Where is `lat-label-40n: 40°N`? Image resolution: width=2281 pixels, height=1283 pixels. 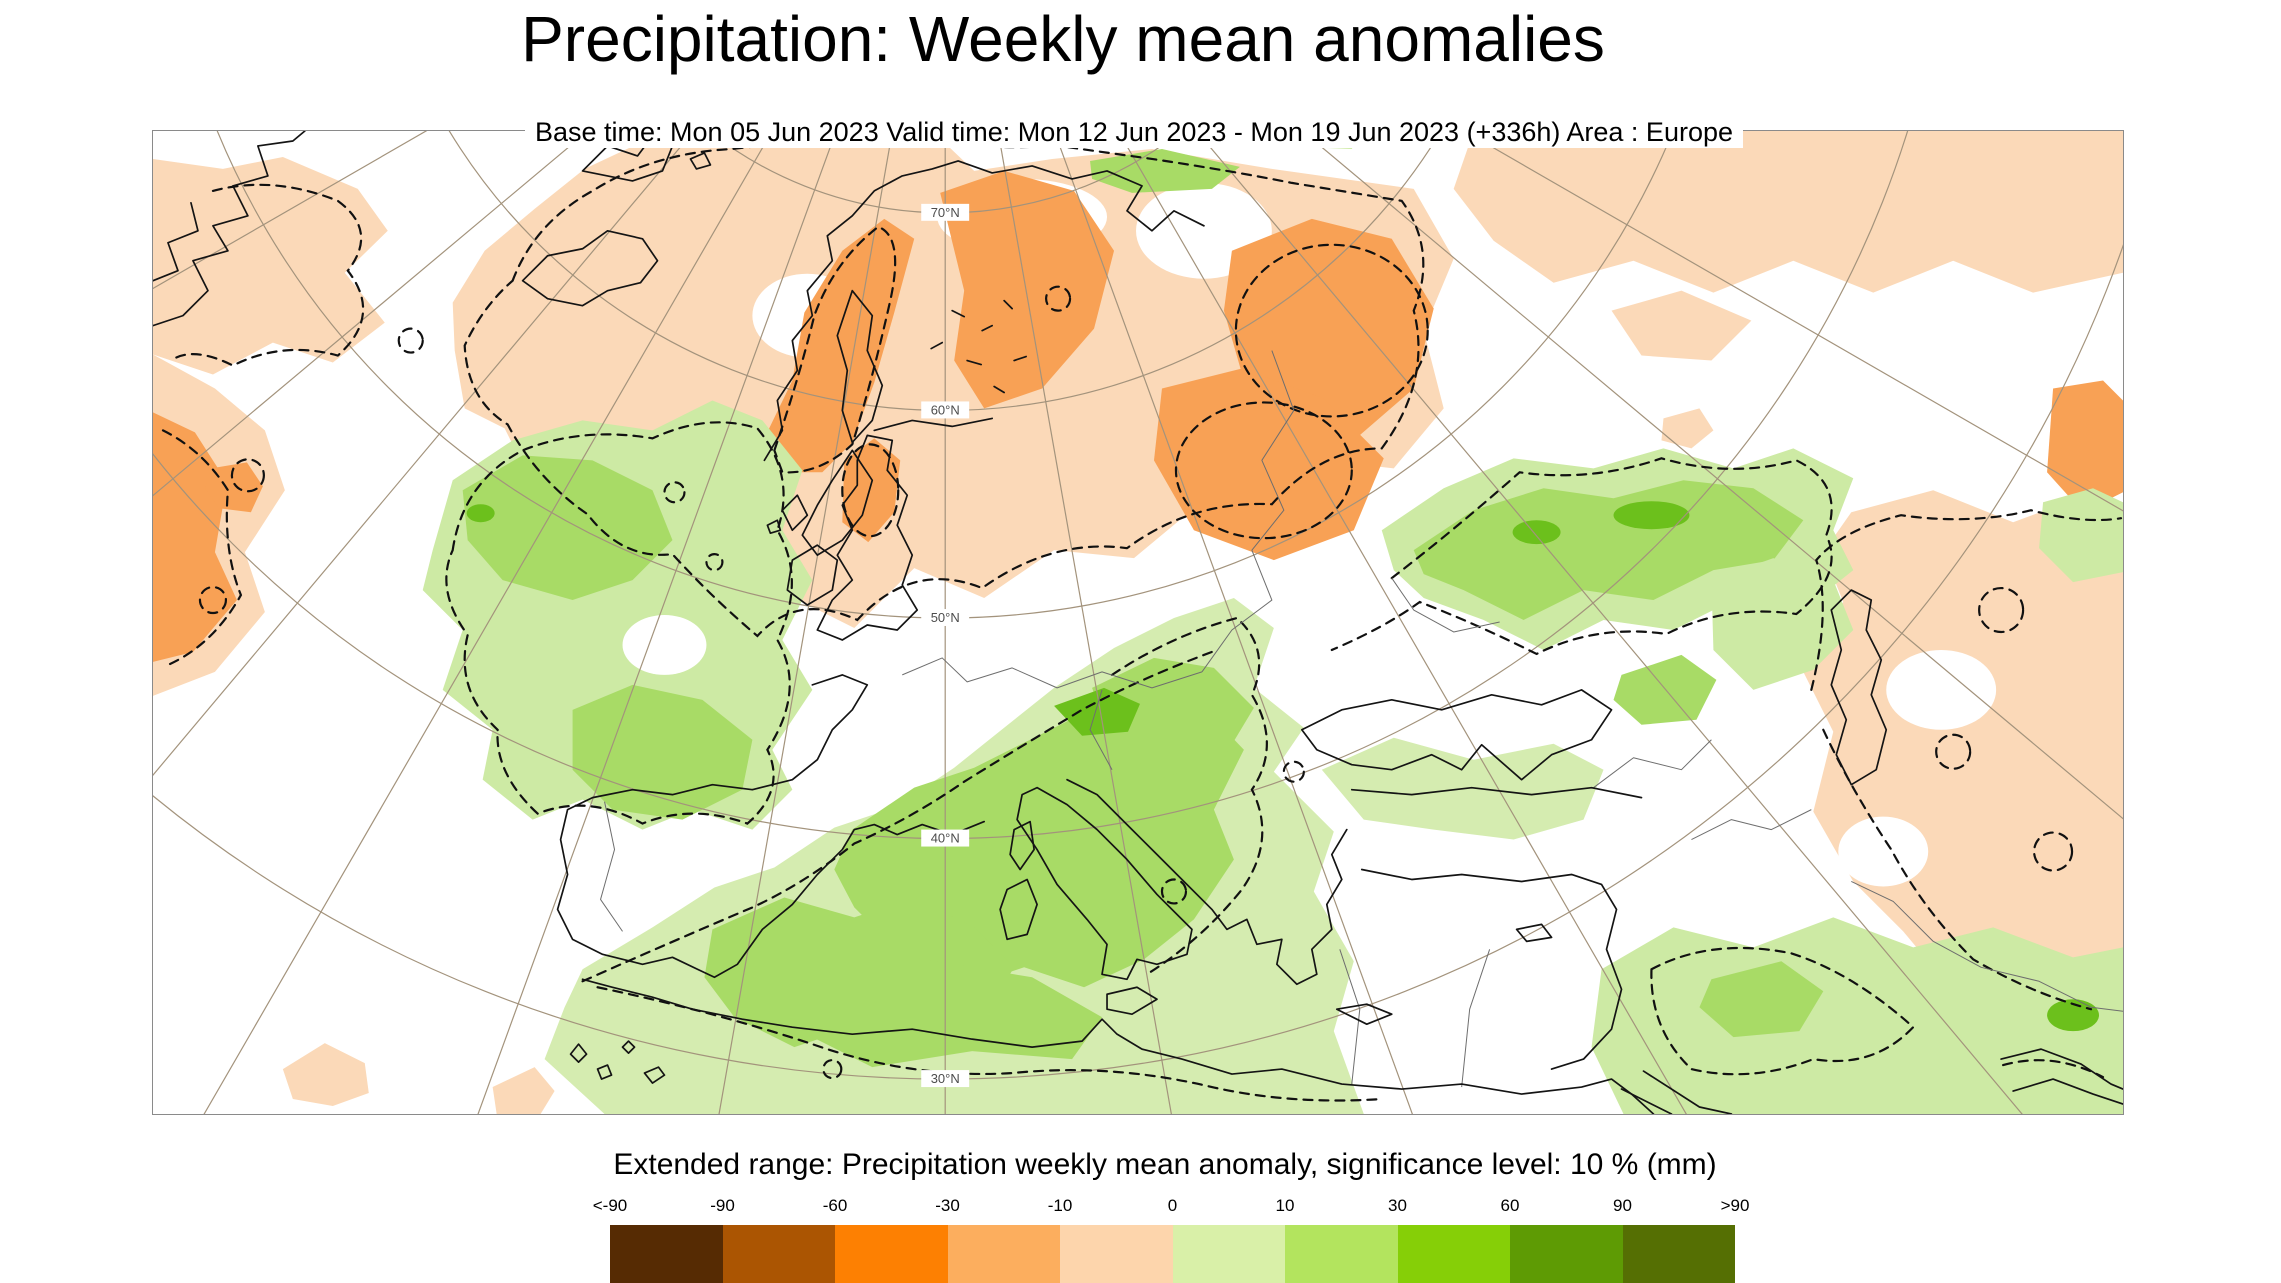 lat-label-40n: 40°N is located at coordinates (945, 838).